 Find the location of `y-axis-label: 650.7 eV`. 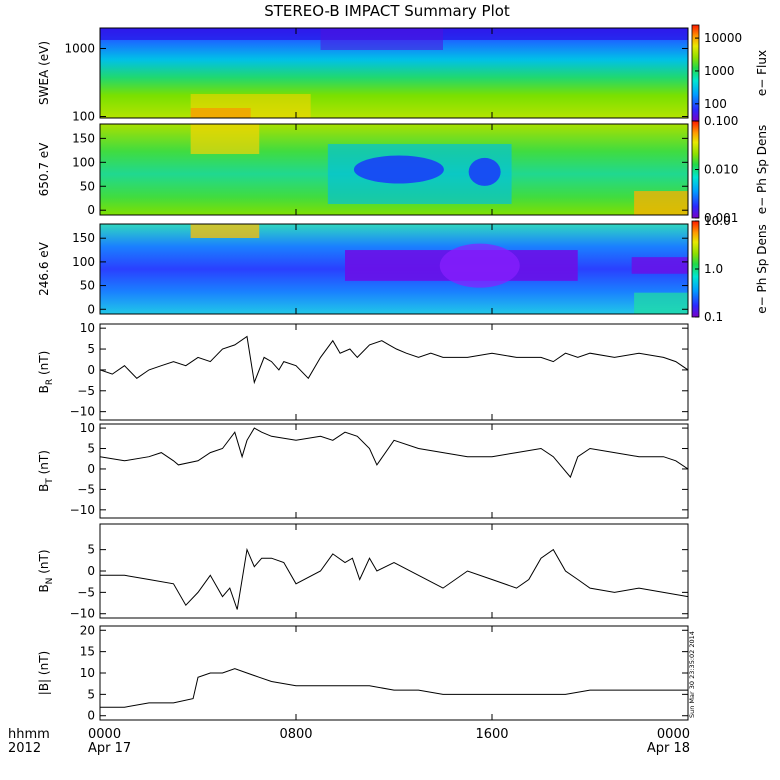

y-axis-label: 650.7 eV is located at coordinates (44, 169).